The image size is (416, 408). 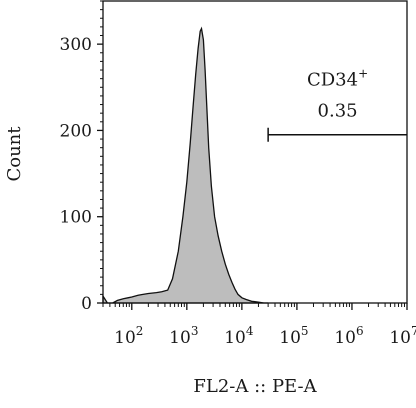 What do you see at coordinates (255, 386) in the screenshot?
I see `x-axis-label: FL2-A :: PE-A` at bounding box center [255, 386].